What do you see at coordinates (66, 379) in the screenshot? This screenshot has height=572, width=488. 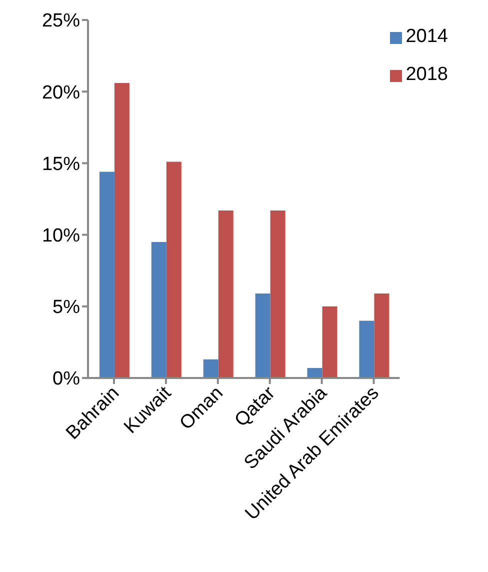 I see `y-tick-label: 0%` at bounding box center [66, 379].